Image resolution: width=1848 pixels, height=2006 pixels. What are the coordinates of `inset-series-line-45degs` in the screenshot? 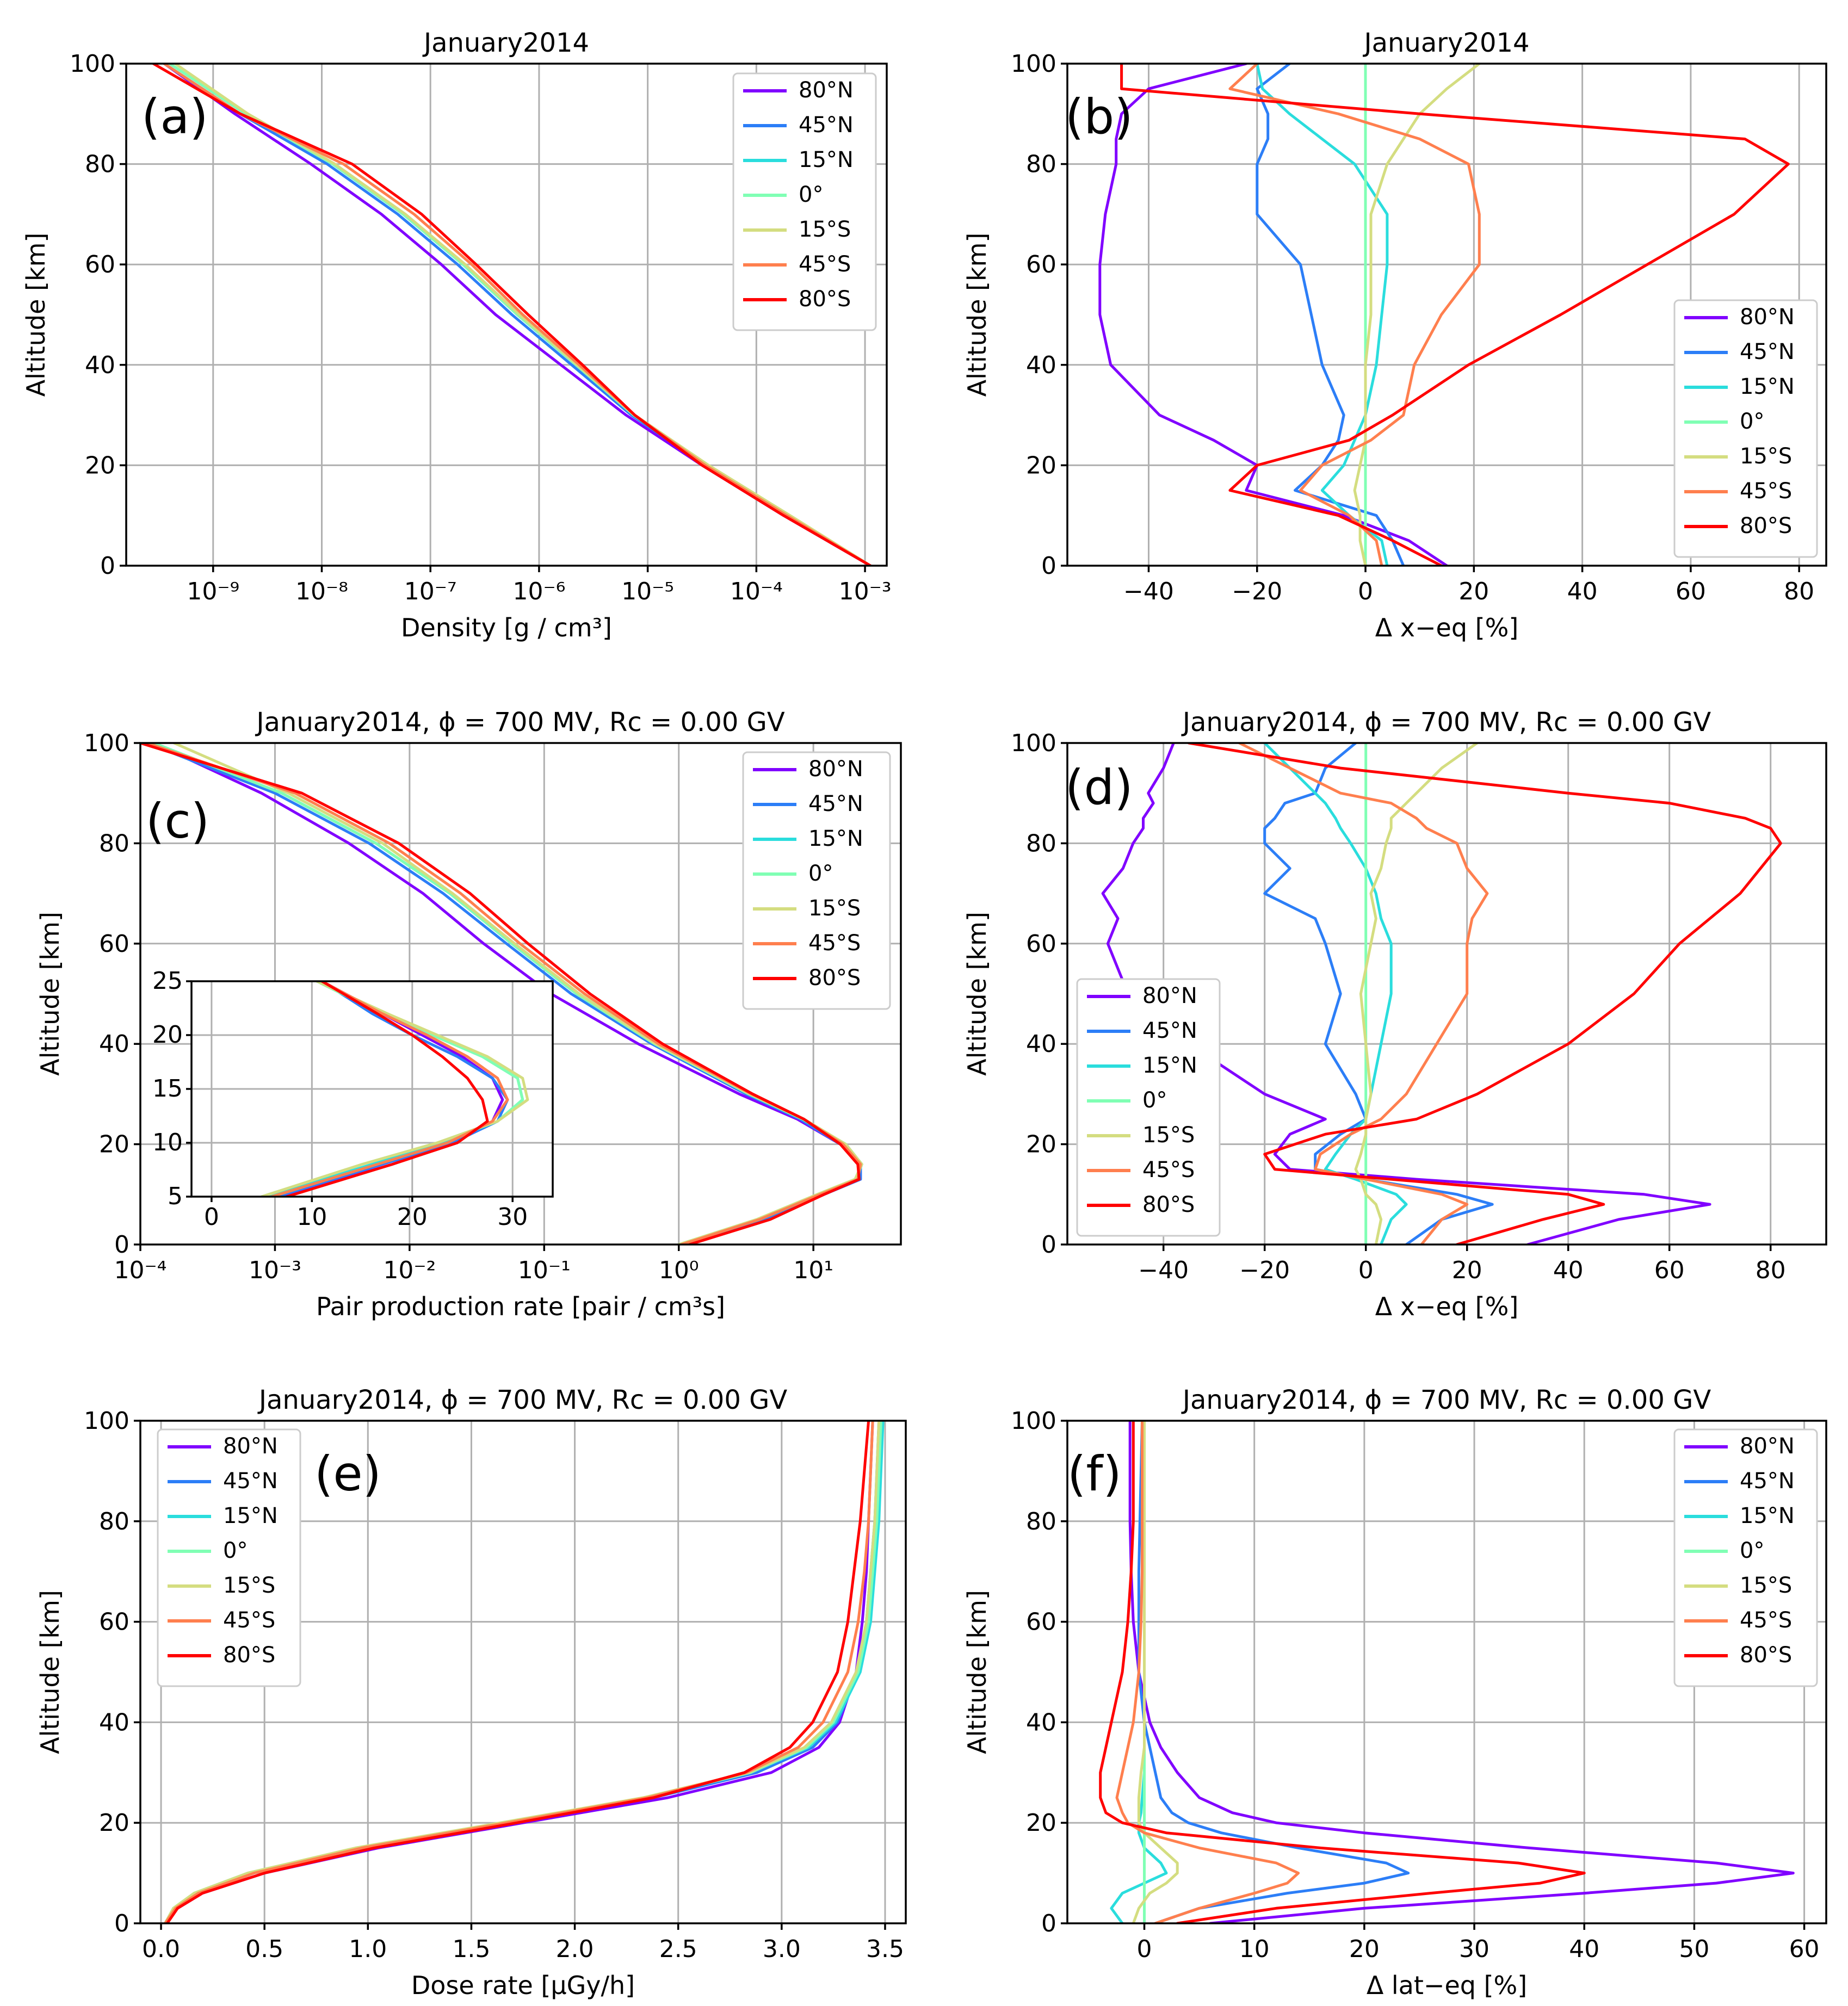 It's located at (389, 1089).